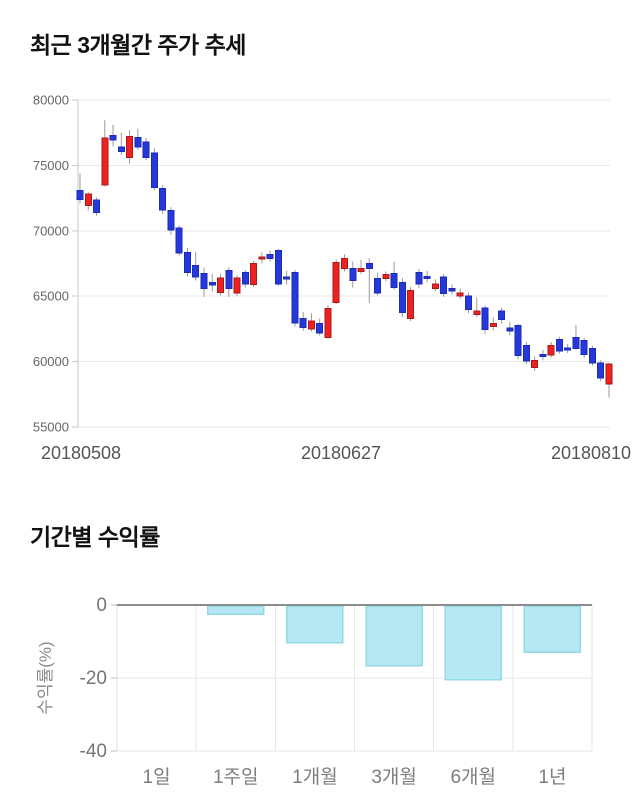  I want to click on returns-y-axis-label: 수익률(%), so click(45, 677).